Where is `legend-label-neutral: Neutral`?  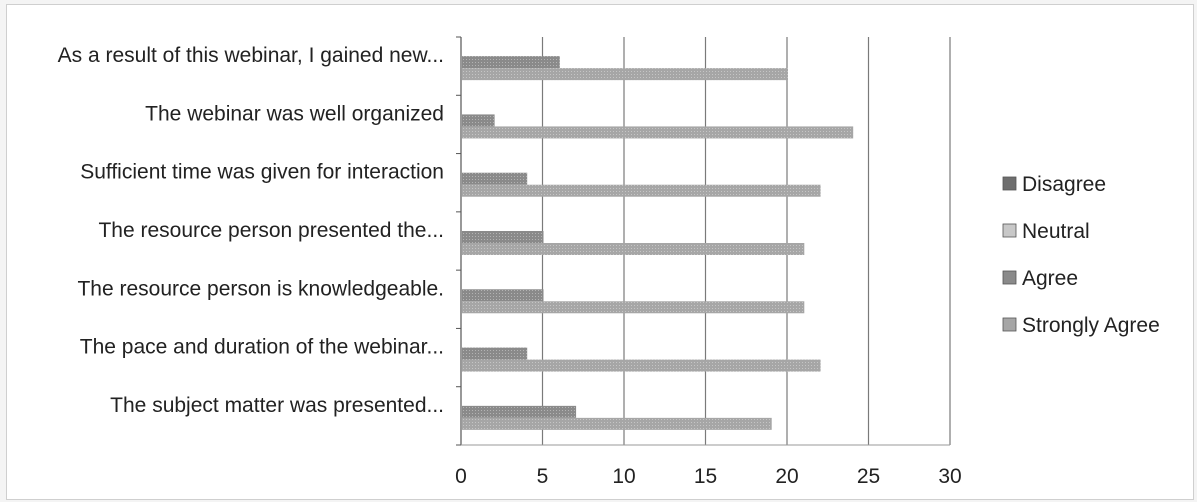 legend-label-neutral: Neutral is located at coordinates (1056, 231).